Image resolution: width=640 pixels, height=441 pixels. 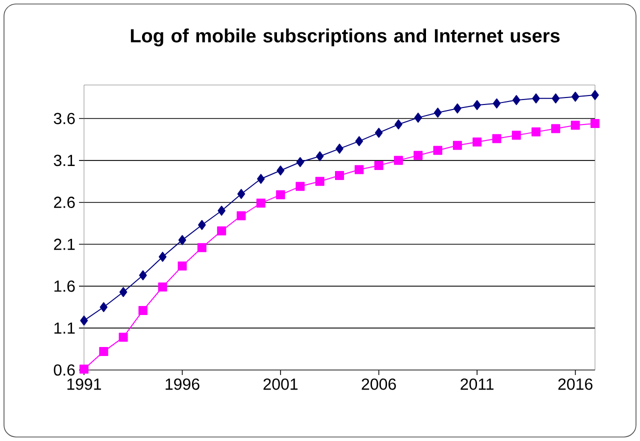 I want to click on chart-title: Log of mobile subscriptions and Internet users, so click(x=345, y=37).